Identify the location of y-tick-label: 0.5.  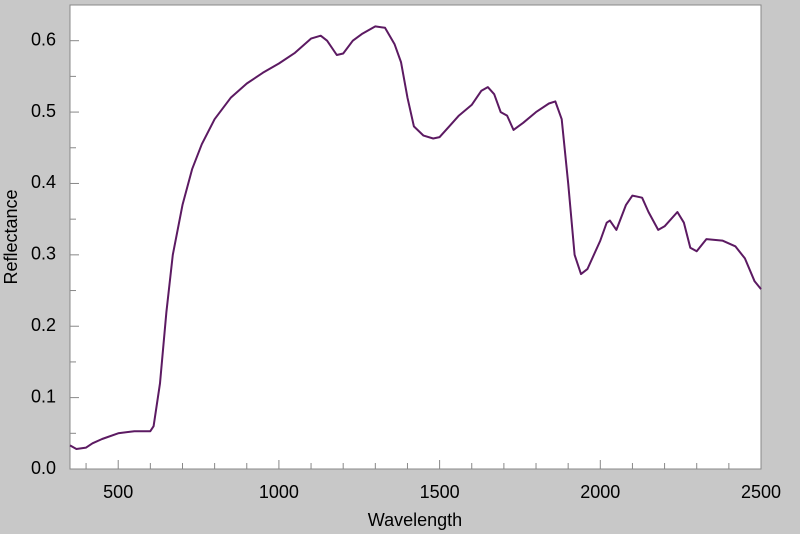
(43, 111).